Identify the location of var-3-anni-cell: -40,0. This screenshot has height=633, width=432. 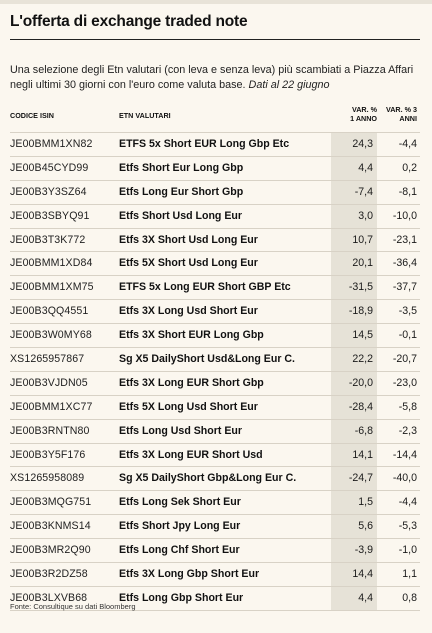
(404, 478).